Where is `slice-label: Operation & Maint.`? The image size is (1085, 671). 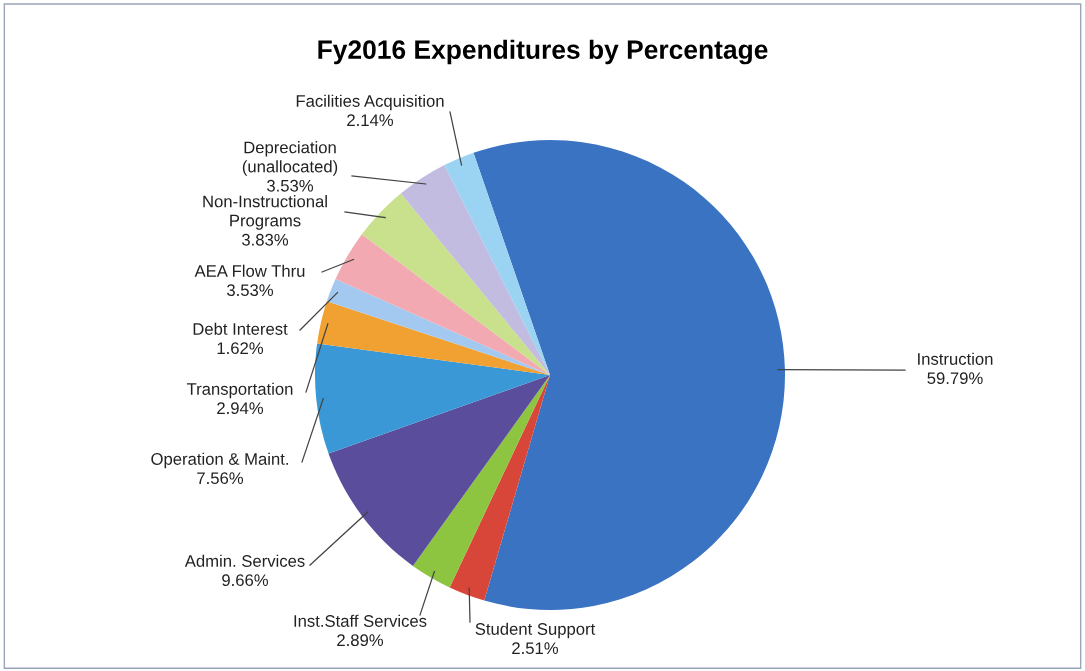
slice-label: Operation & Maint. is located at coordinates (219, 460).